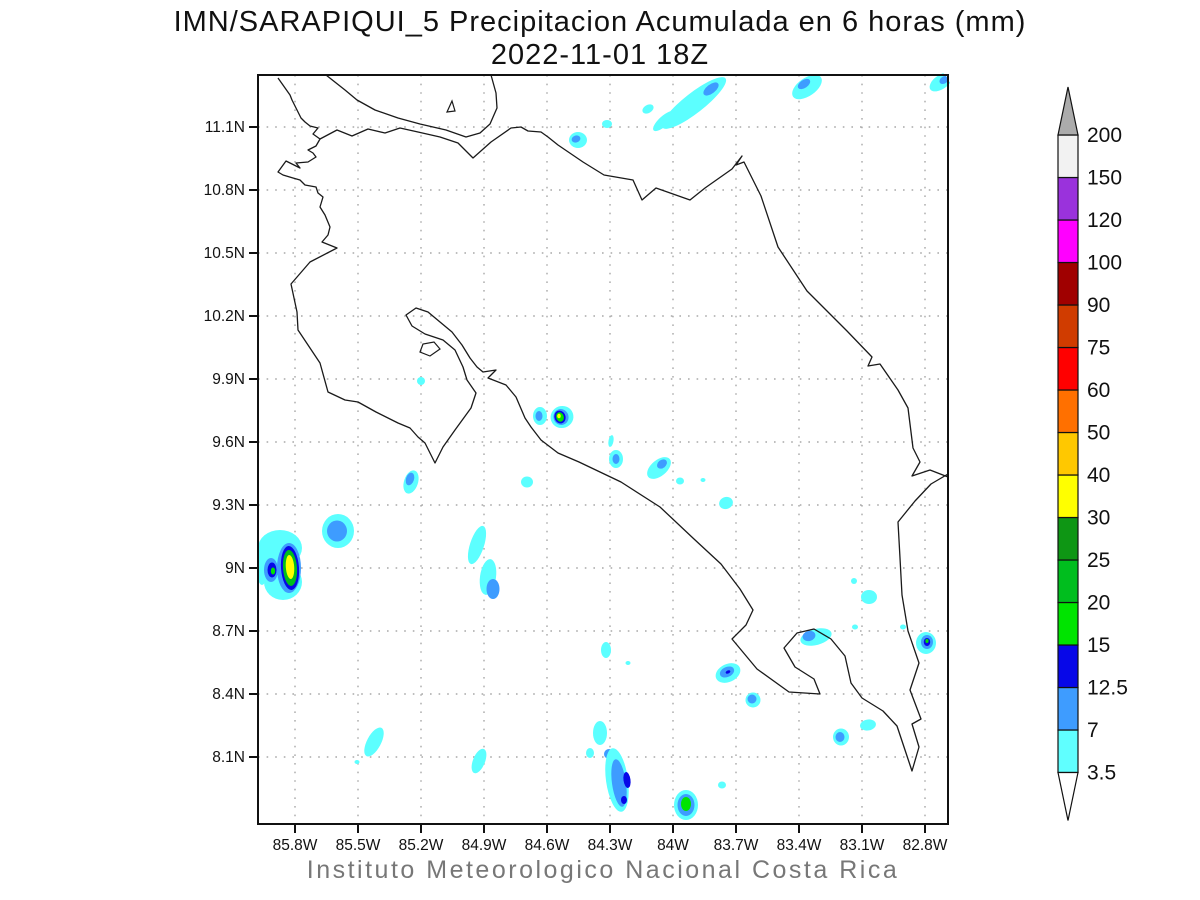  Describe the element at coordinates (547, 845) in the screenshot. I see `axis-tick-label: 84.6W` at that location.